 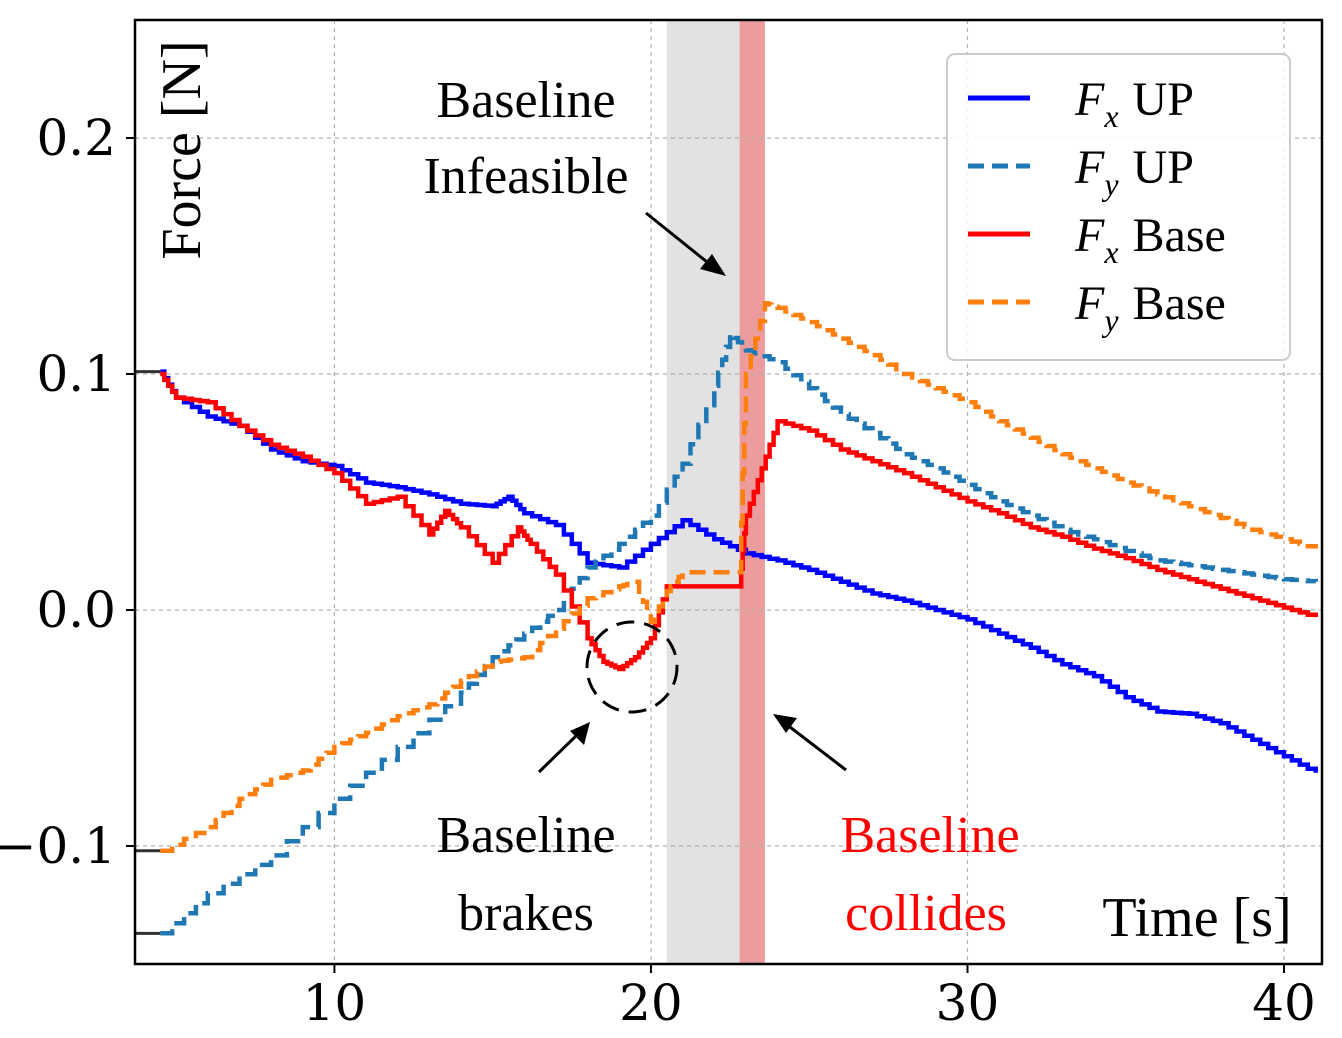 I want to click on annotation-brakes: Baseline brakes, so click(x=557, y=781).